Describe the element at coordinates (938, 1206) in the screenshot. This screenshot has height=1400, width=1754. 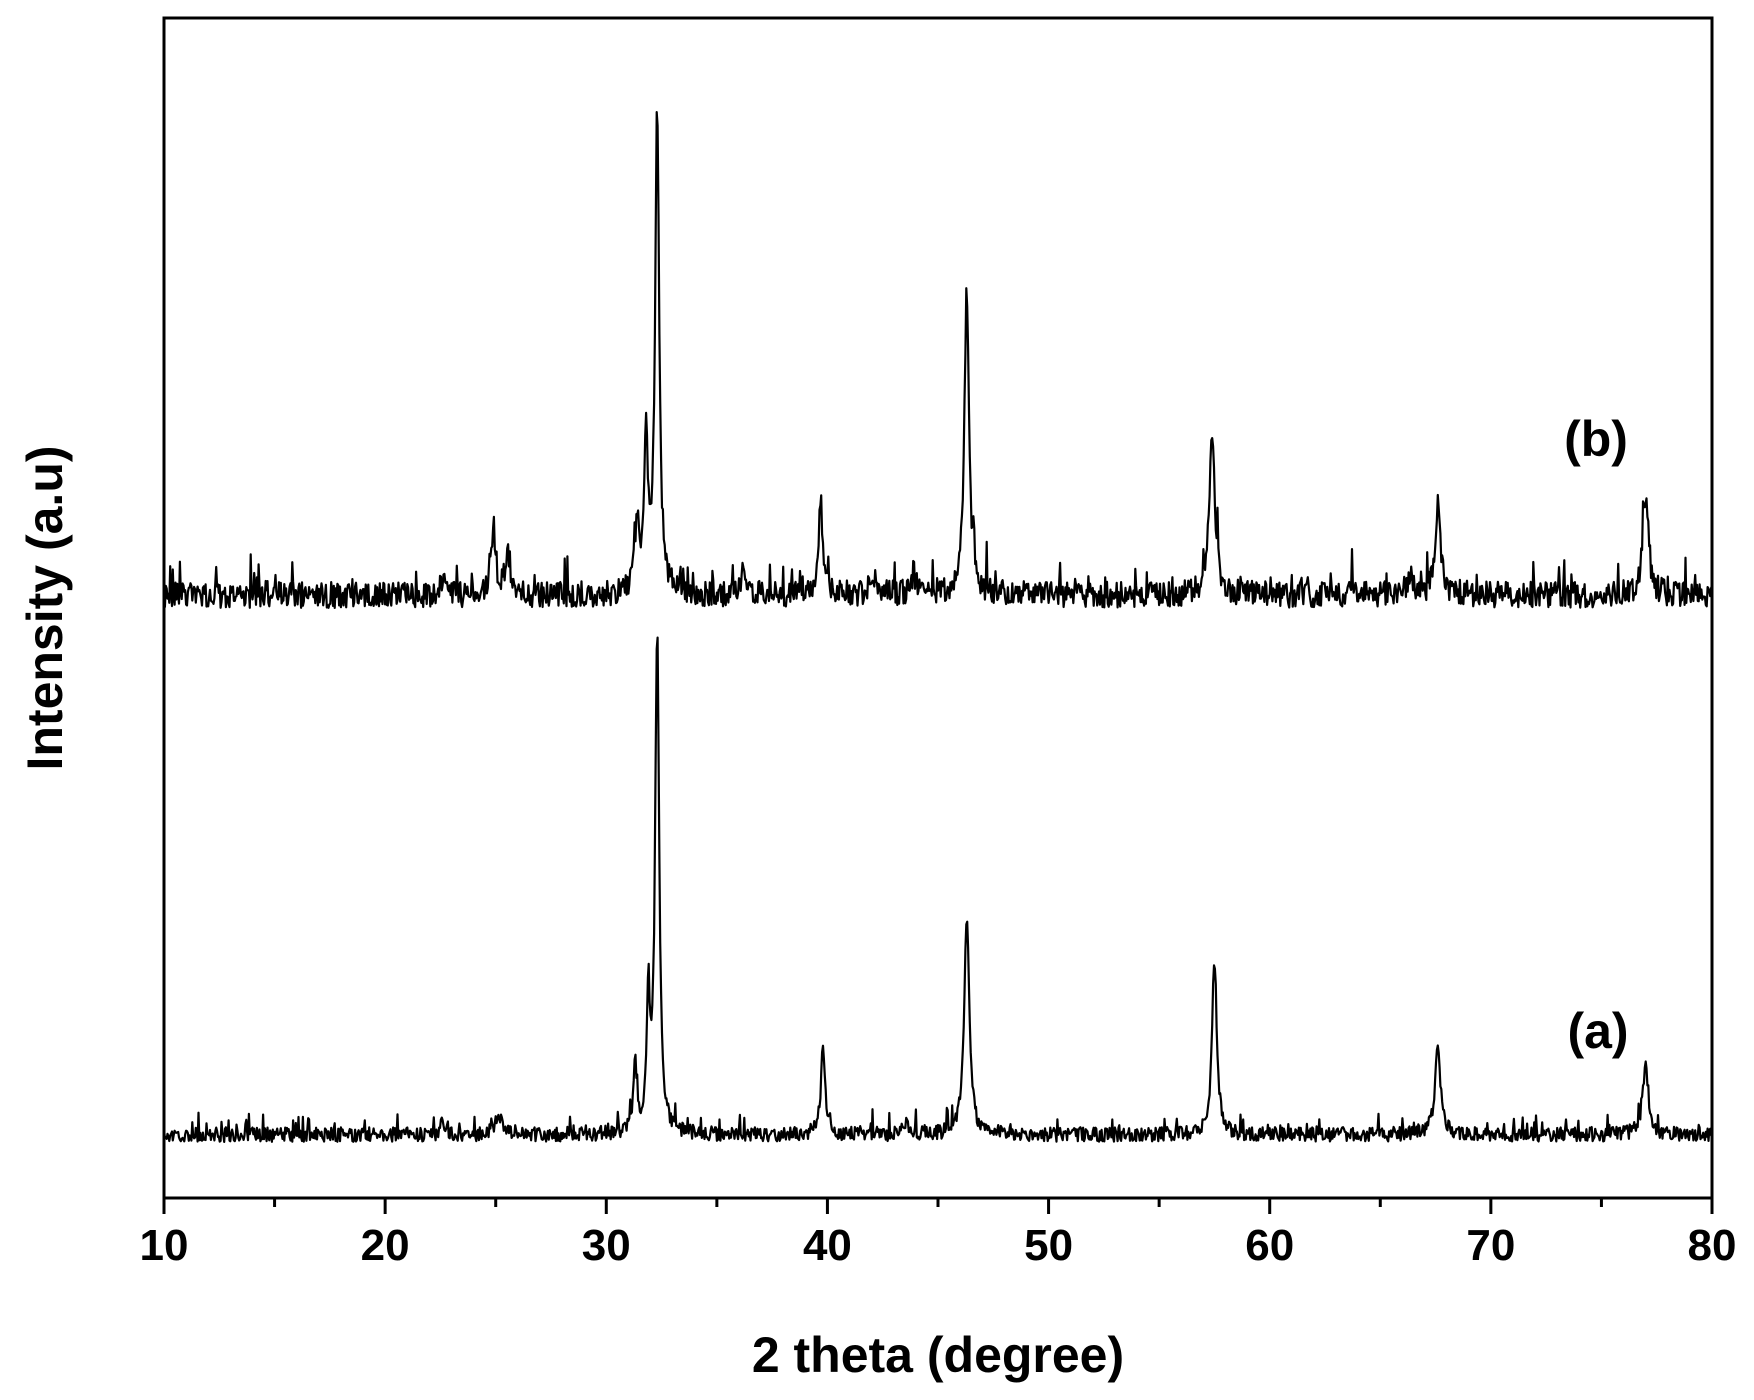
I see `x-axis-ticks` at that location.